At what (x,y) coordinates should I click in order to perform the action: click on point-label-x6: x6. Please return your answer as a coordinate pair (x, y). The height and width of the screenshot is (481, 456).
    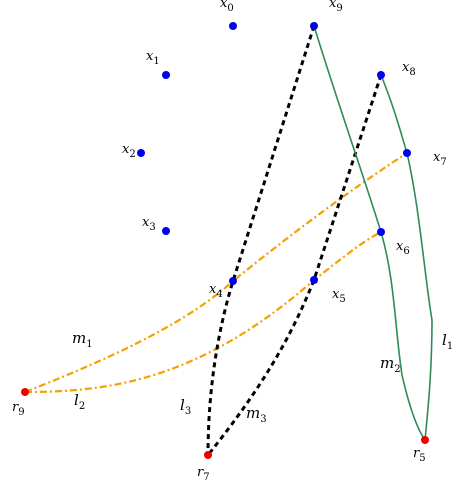
    Looking at the image, I should click on (403, 248).